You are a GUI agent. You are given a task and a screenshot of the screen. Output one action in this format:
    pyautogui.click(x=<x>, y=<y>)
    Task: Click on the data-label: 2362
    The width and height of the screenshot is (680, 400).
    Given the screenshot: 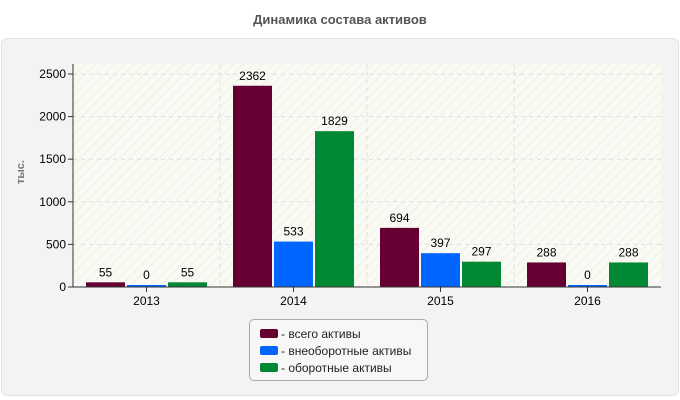 What is the action you would take?
    pyautogui.click(x=252, y=76)
    